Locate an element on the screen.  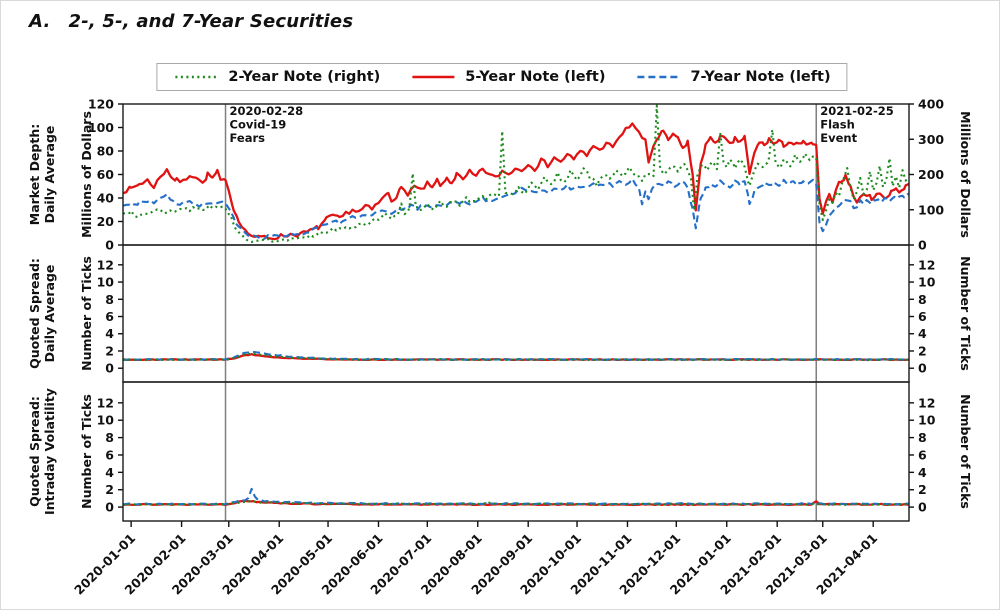
panel-2-right-ylabel: Number of Ticks is located at coordinates (965, 313).